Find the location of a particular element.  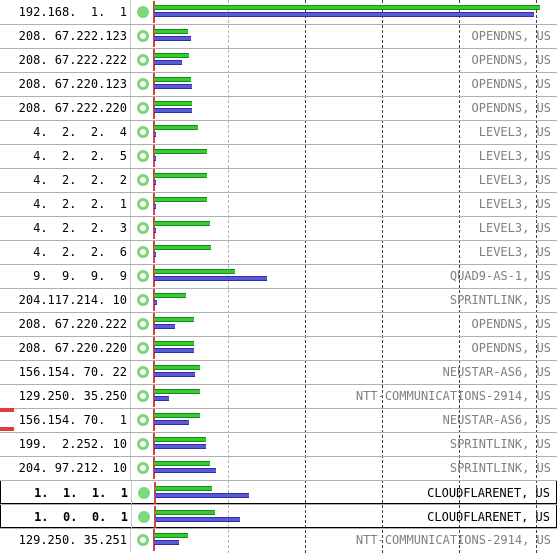

resolver-row: 208. 67.222.123 OPENDNS, US is located at coordinates (278, 36).